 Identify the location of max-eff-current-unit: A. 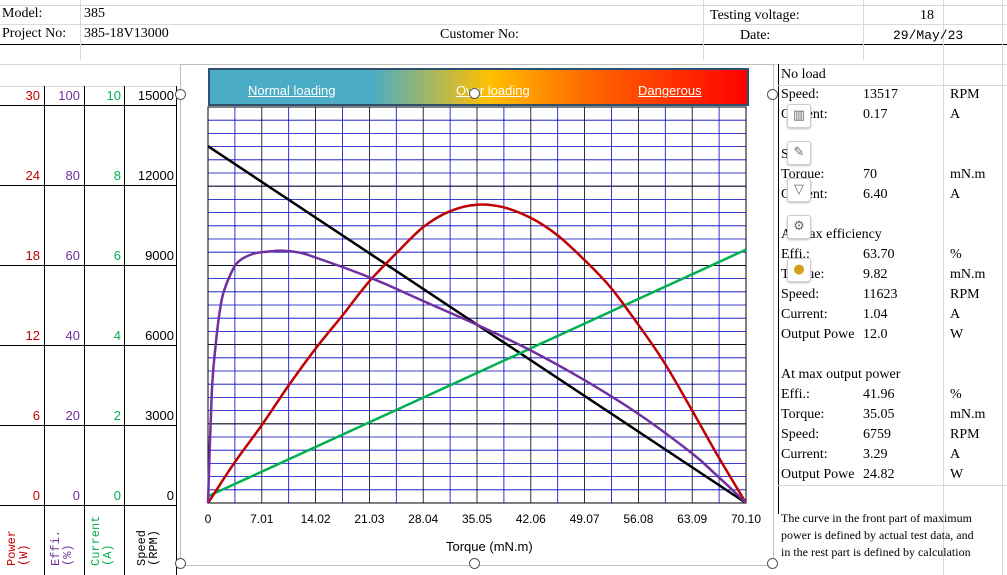
(955, 314).